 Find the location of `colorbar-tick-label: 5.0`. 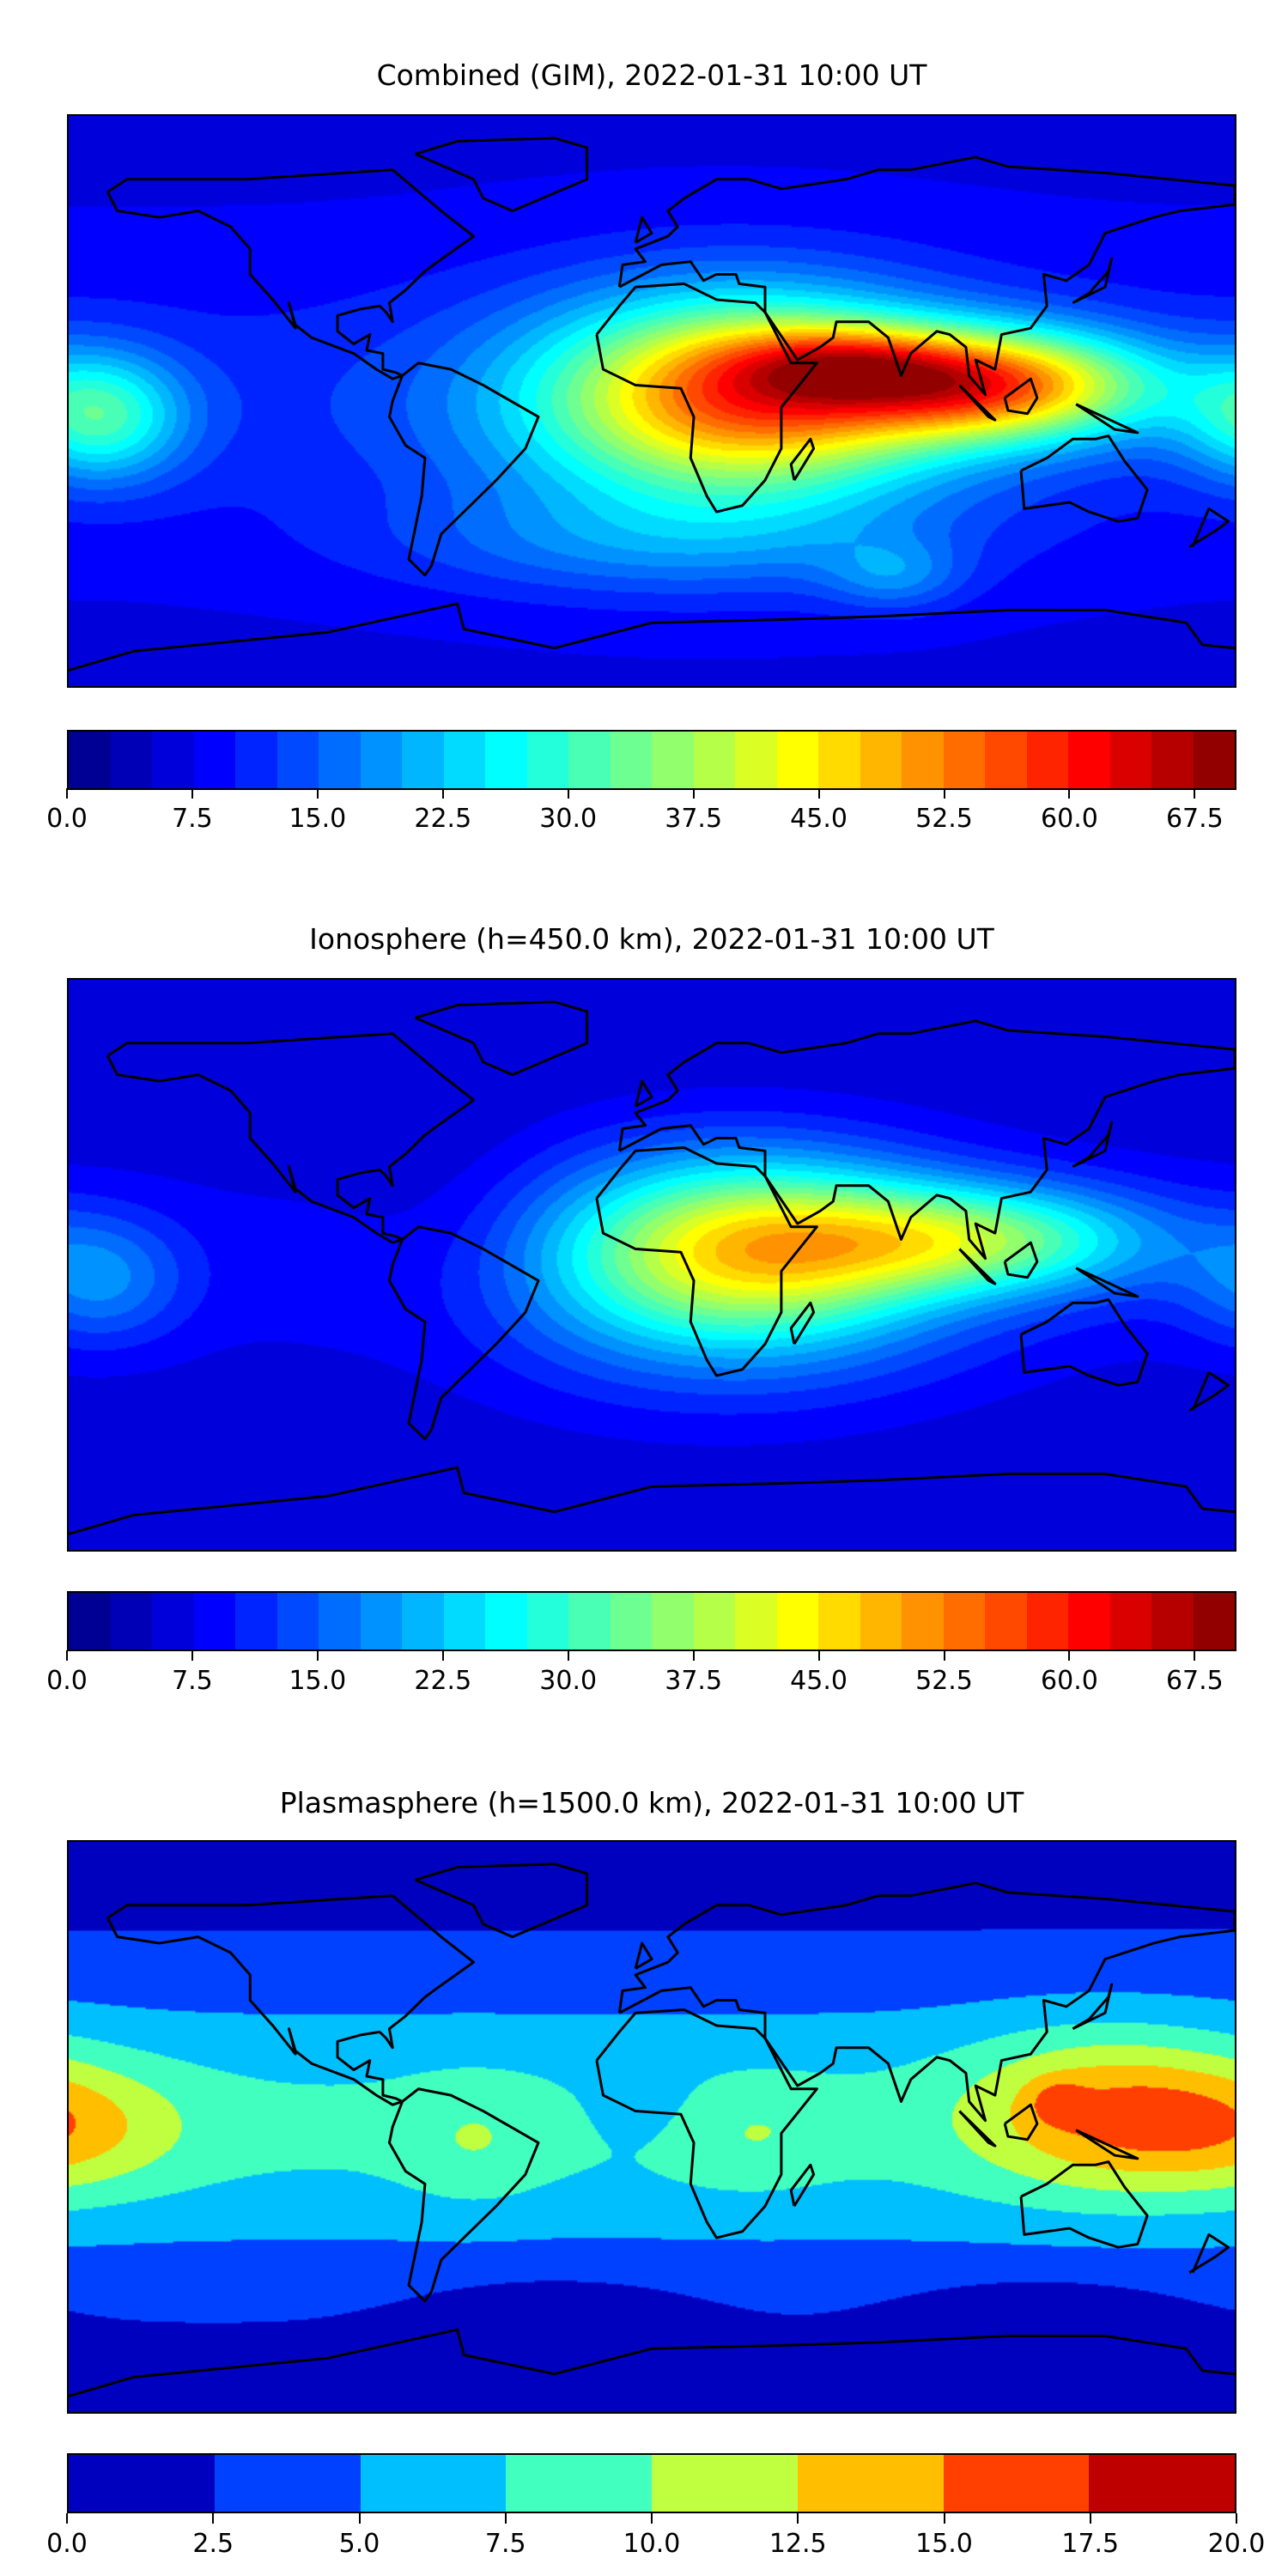

colorbar-tick-label: 5.0 is located at coordinates (359, 2544).